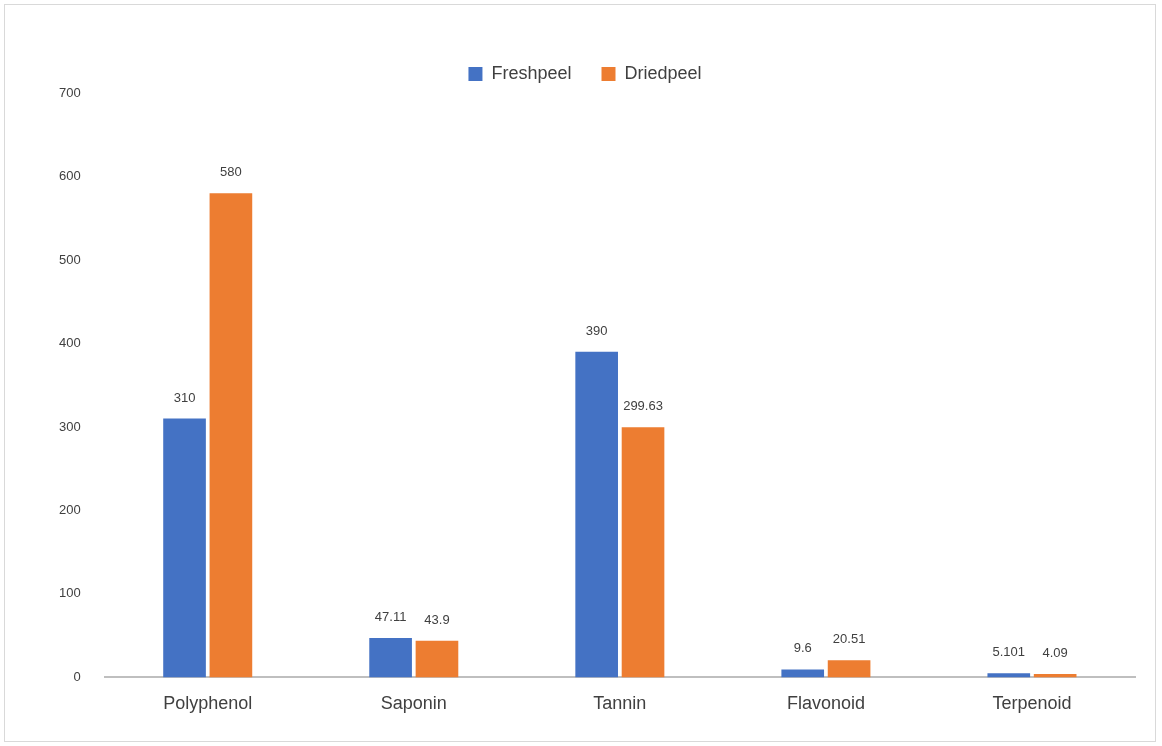 Image resolution: width=1162 pixels, height=746 pixels. What do you see at coordinates (413, 703) in the screenshot?
I see `x-tick-label: Saponin` at bounding box center [413, 703].